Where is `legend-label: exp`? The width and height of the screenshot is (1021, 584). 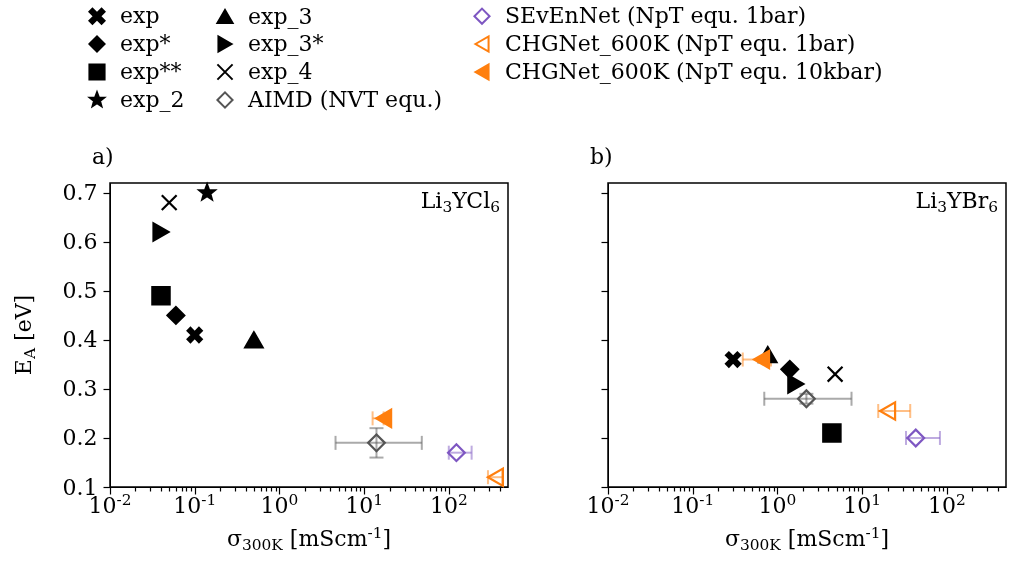 legend-label: exp is located at coordinates (140, 16).